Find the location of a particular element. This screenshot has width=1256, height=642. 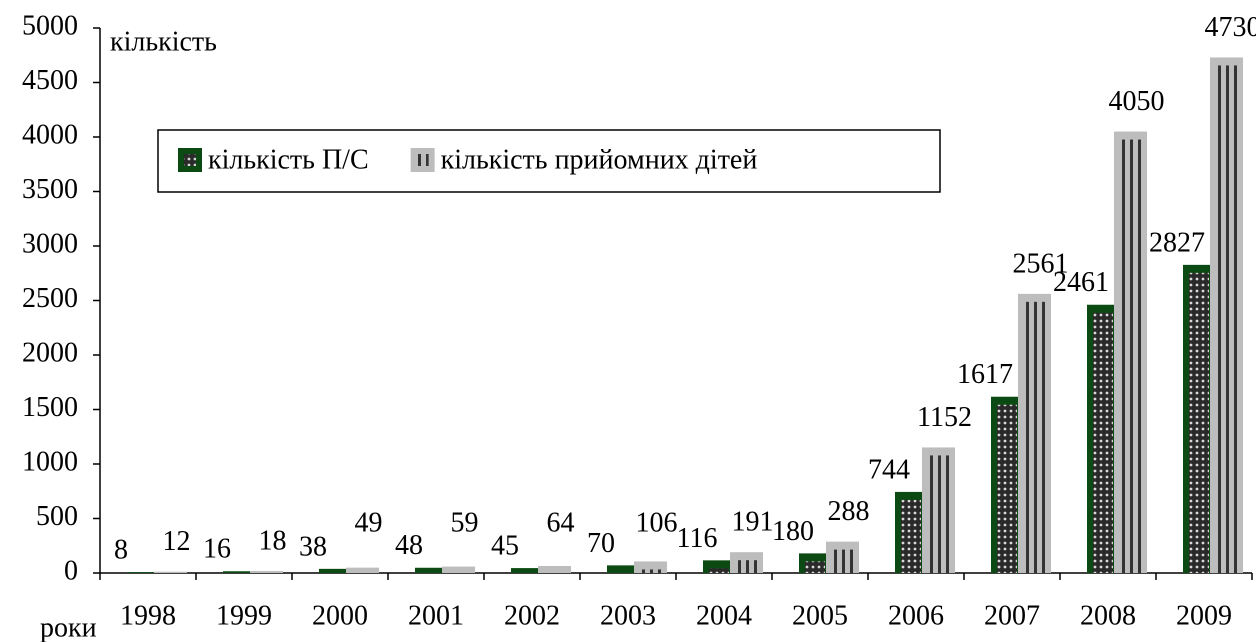

y-tick-label: 3000 is located at coordinates (50, 243).